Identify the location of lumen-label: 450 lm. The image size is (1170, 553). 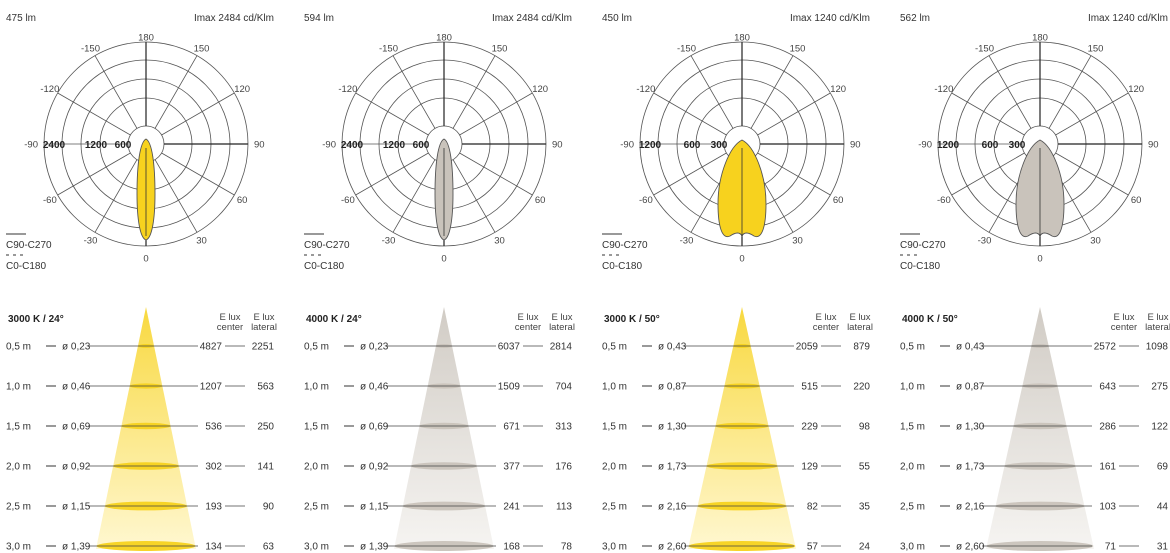
(617, 18).